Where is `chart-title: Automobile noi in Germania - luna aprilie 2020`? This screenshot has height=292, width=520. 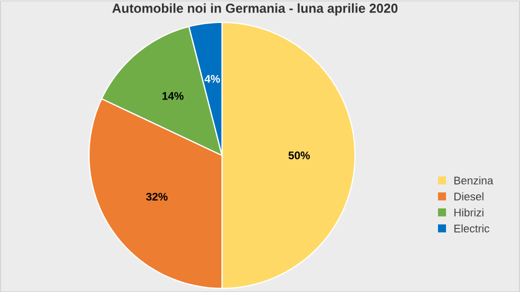 chart-title: Automobile noi in Germania - luna aprilie 2020 is located at coordinates (255, 9).